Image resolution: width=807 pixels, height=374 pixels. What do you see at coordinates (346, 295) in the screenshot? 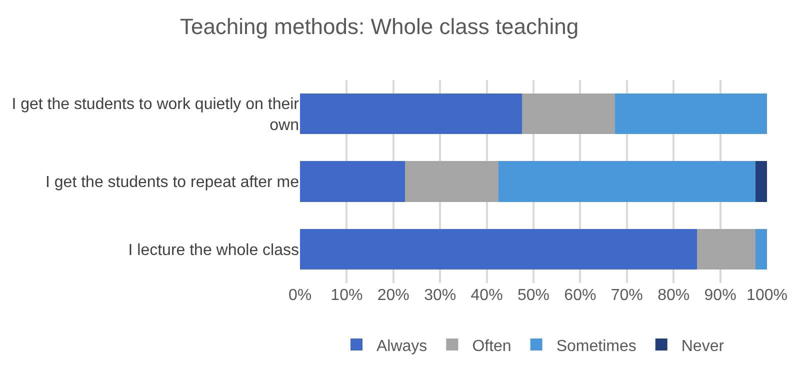
I see `x-tick-label: 10%` at bounding box center [346, 295].